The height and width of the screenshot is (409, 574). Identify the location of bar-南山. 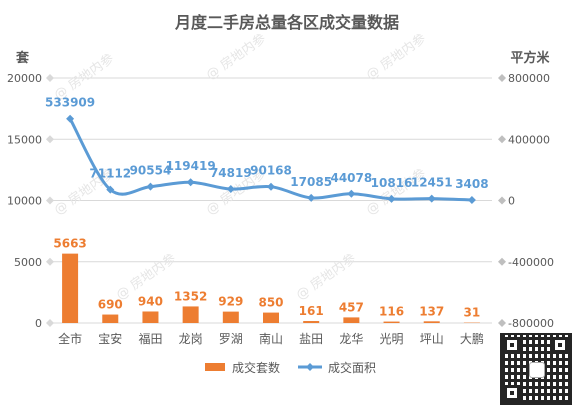
(271, 317).